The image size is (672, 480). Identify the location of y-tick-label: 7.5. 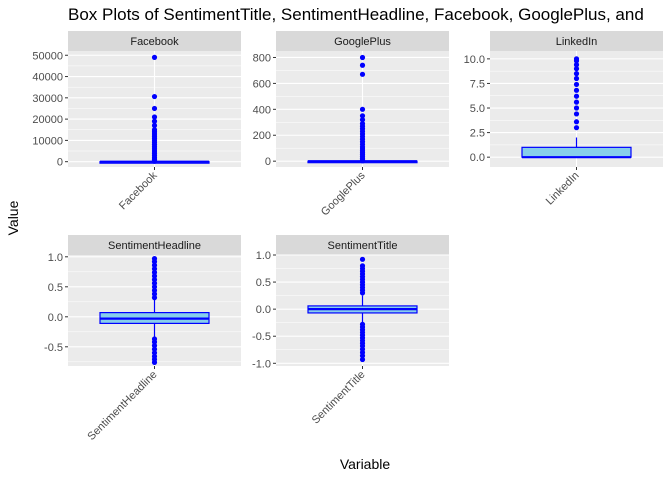
(477, 84).